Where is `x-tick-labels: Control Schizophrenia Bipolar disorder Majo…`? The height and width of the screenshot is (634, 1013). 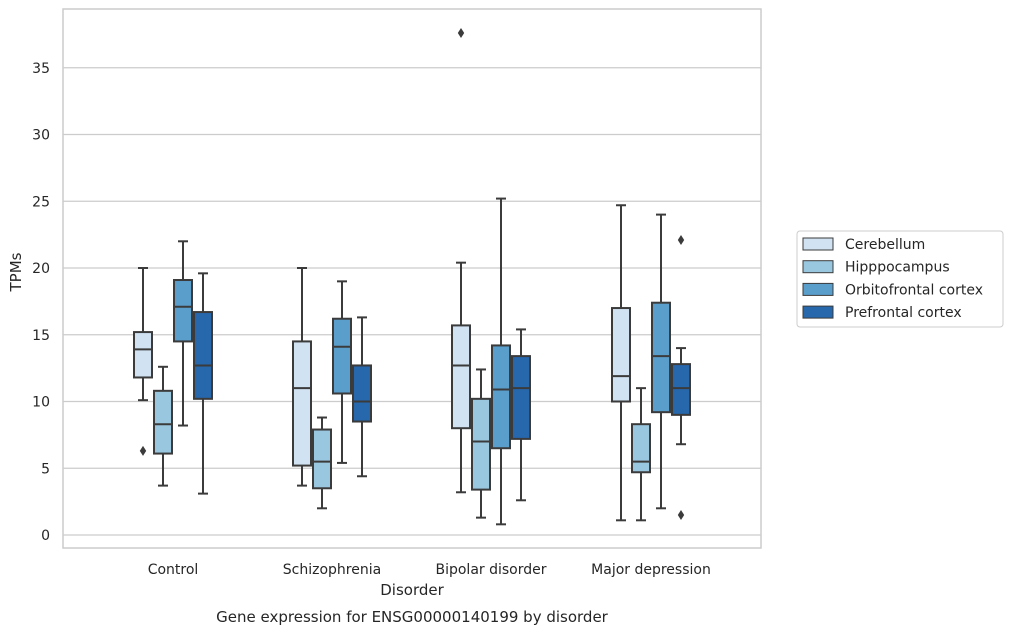
x-tick-labels: Control Schizophrenia Bipolar disorder Majo… is located at coordinates (429, 570).